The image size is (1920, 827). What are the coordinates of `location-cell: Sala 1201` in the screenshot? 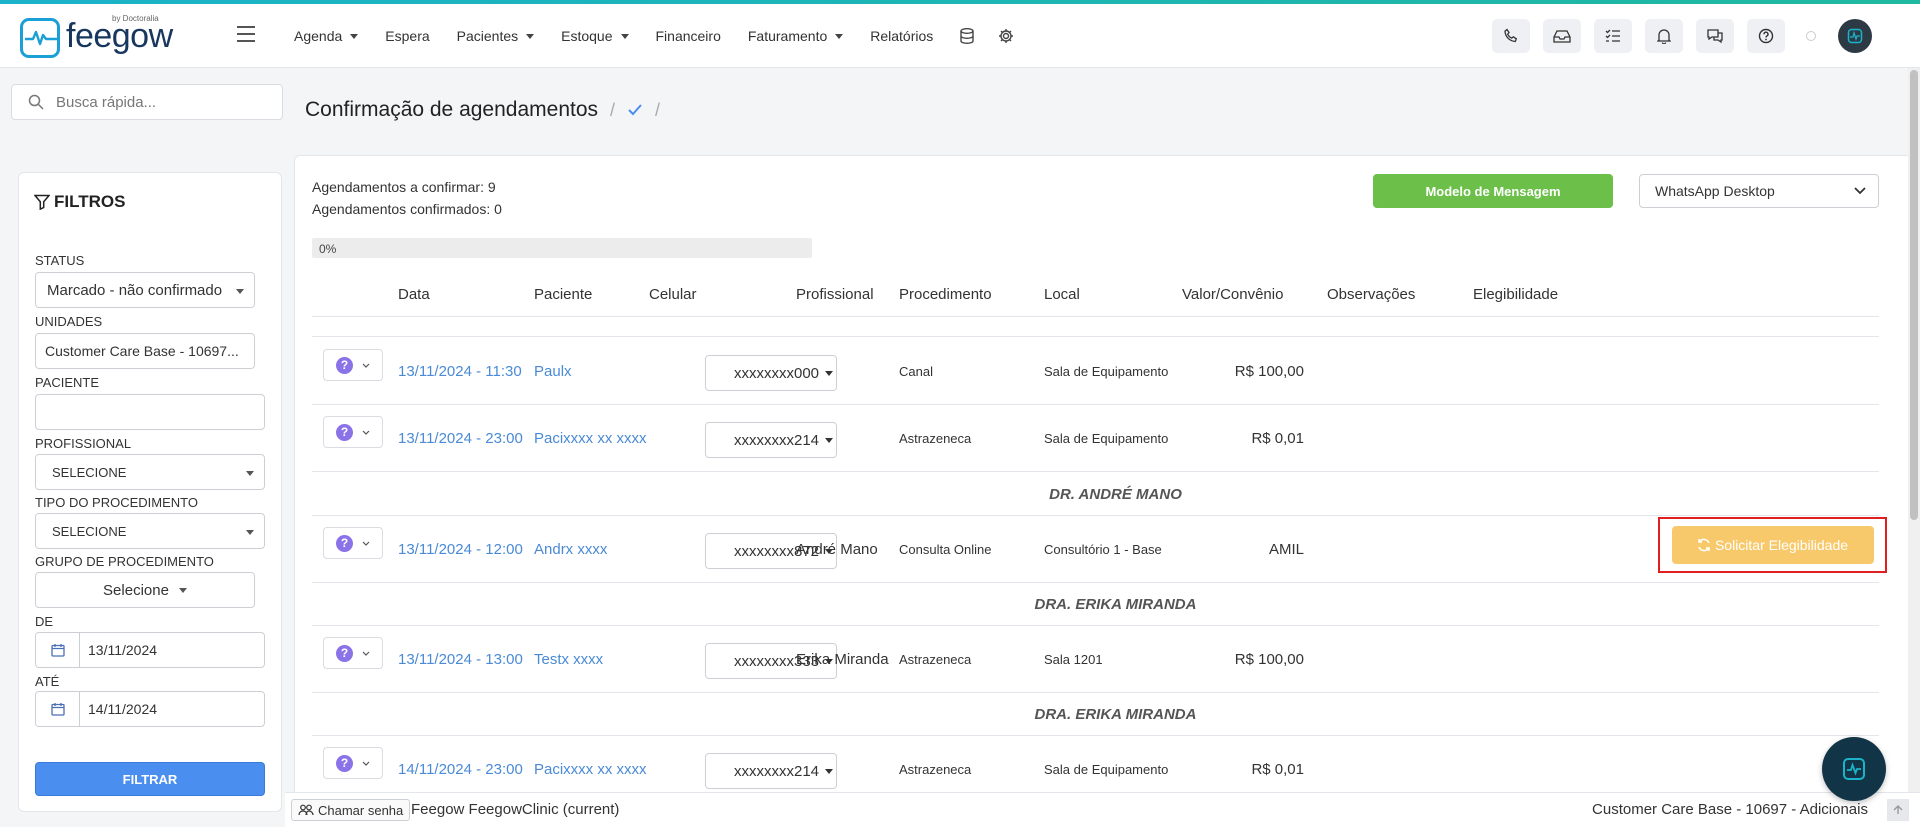 It's located at (1073, 659).